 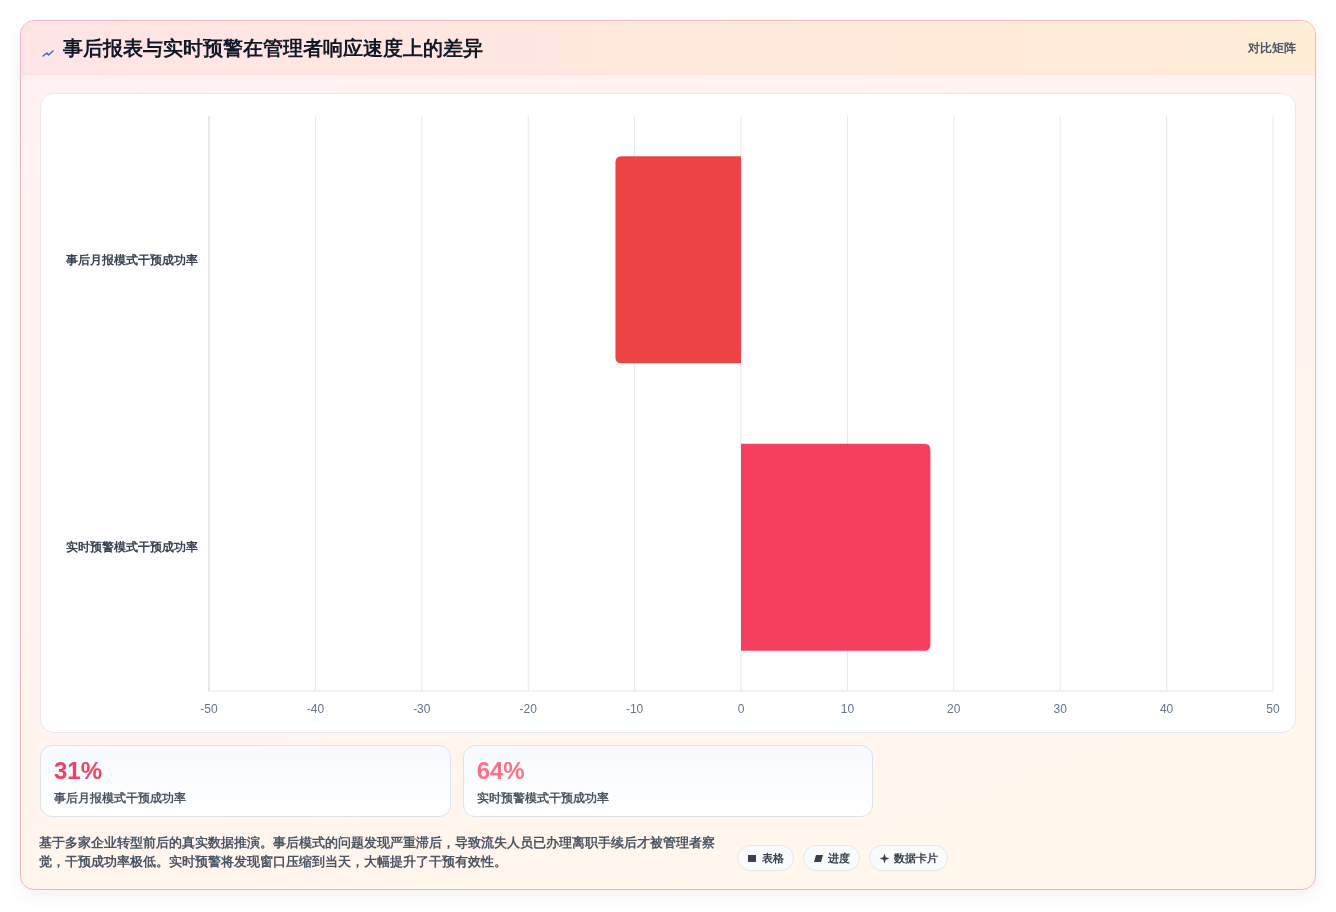 What do you see at coordinates (634, 709) in the screenshot?
I see `x-tick-label: -10` at bounding box center [634, 709].